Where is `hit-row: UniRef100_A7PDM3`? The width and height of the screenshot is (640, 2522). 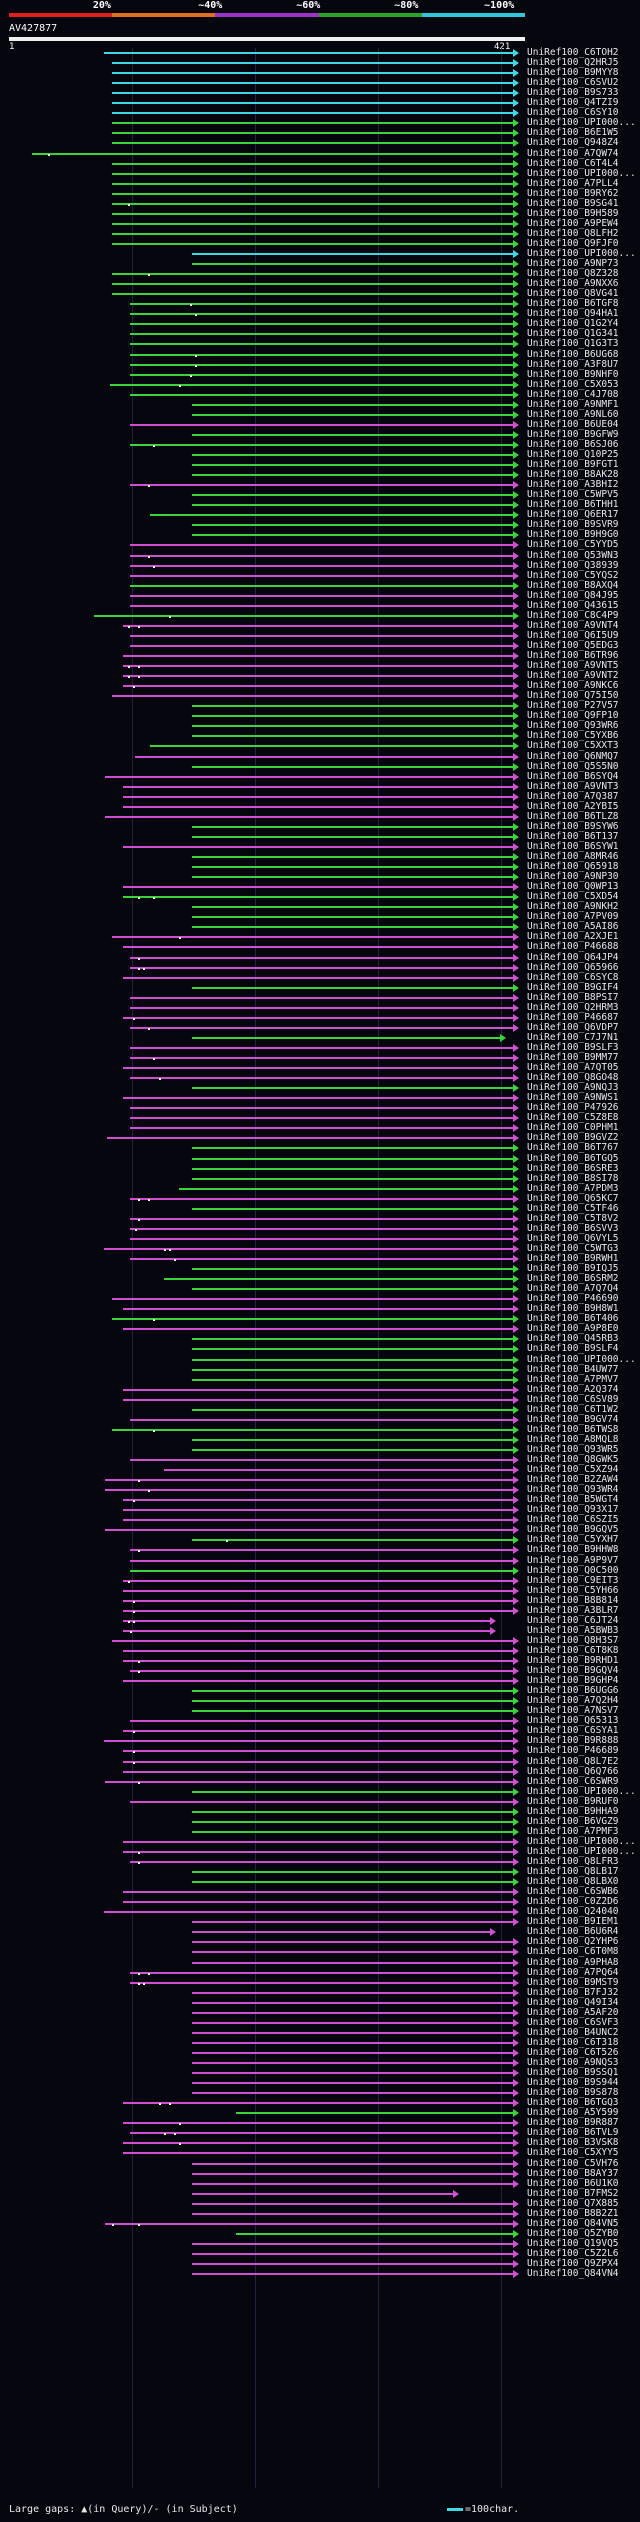
hit-row: UniRef100_A7PDM3 is located at coordinates (320, 1188).